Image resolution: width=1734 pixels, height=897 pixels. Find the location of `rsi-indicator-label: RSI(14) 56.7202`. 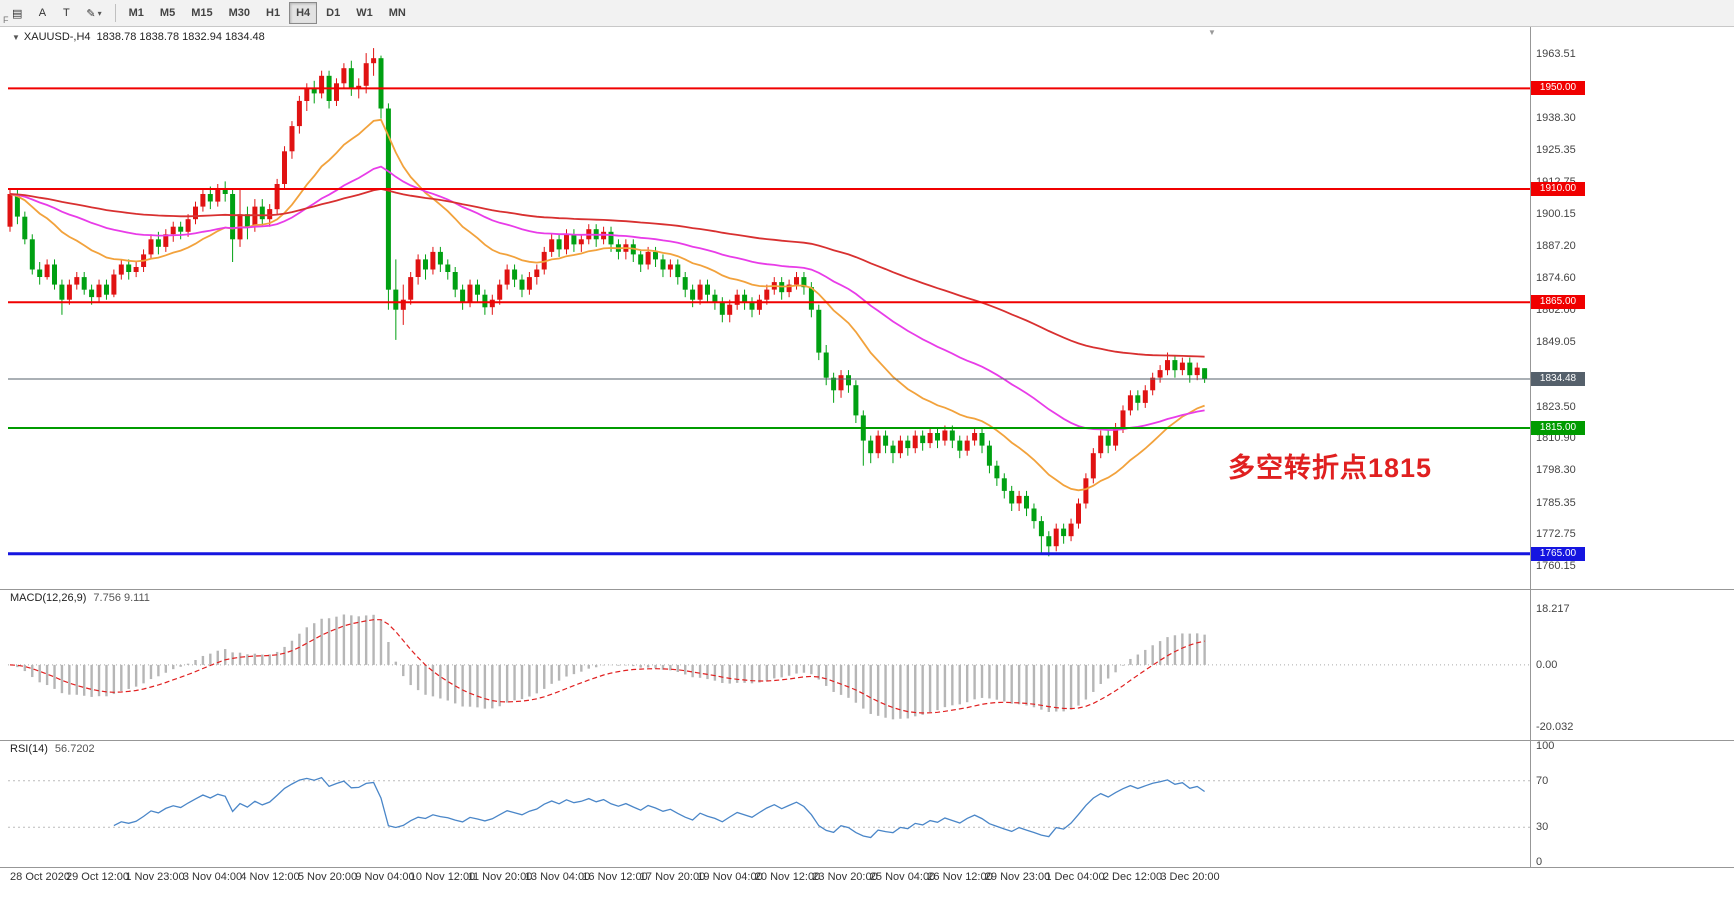

rsi-indicator-label: RSI(14) 56.7202 is located at coordinates (52, 749).